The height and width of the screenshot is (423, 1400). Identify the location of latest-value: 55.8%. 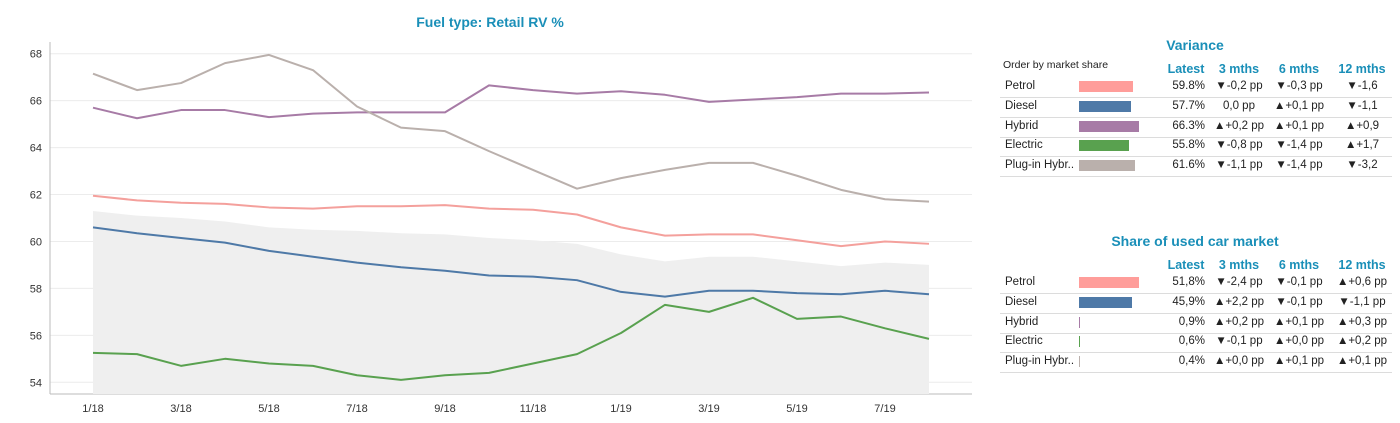
(1188, 145).